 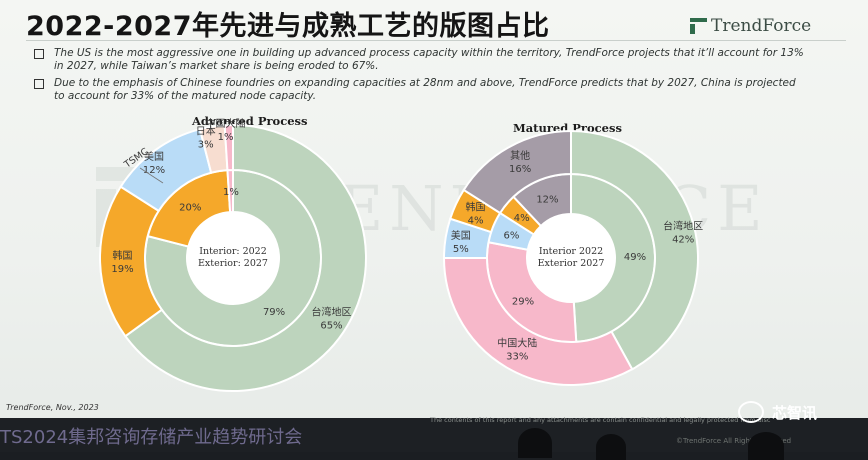 What do you see at coordinates (206, 130) in the screenshot?
I see `slice-category-label: 日本` at bounding box center [206, 130].